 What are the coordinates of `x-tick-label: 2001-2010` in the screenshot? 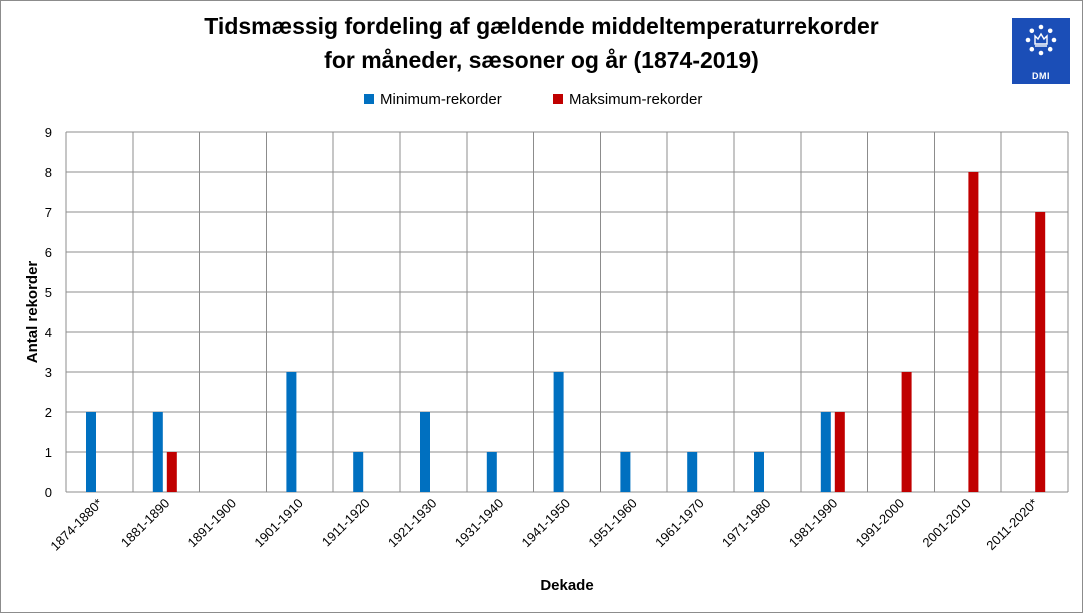 It's located at (946, 523).